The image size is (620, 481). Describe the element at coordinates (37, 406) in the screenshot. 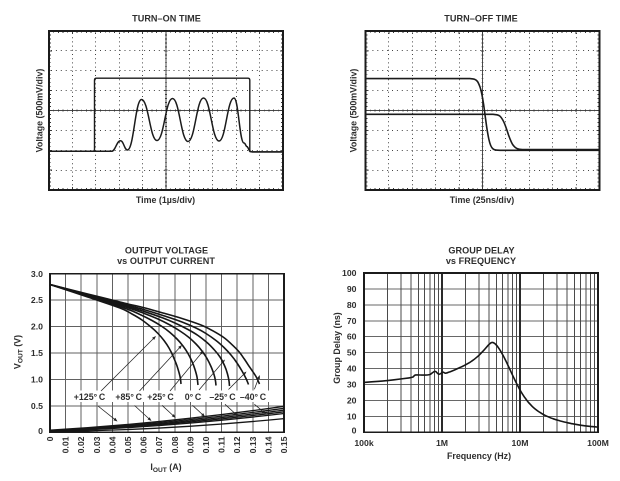

I see `svg-text: 0.5` at that location.